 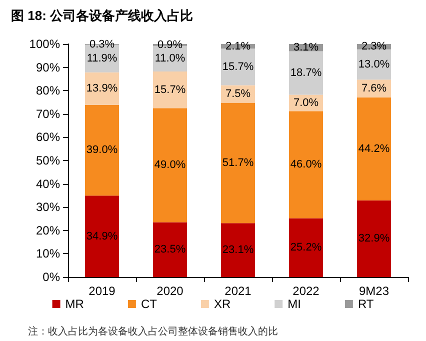 I want to click on y-tick-label: 60%, so click(x=48, y=137).